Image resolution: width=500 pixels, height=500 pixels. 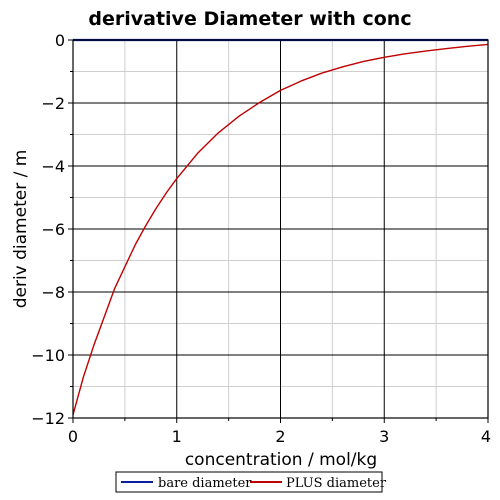 What do you see at coordinates (60, 40) in the screenshot?
I see `y-tick-label: 0` at bounding box center [60, 40].